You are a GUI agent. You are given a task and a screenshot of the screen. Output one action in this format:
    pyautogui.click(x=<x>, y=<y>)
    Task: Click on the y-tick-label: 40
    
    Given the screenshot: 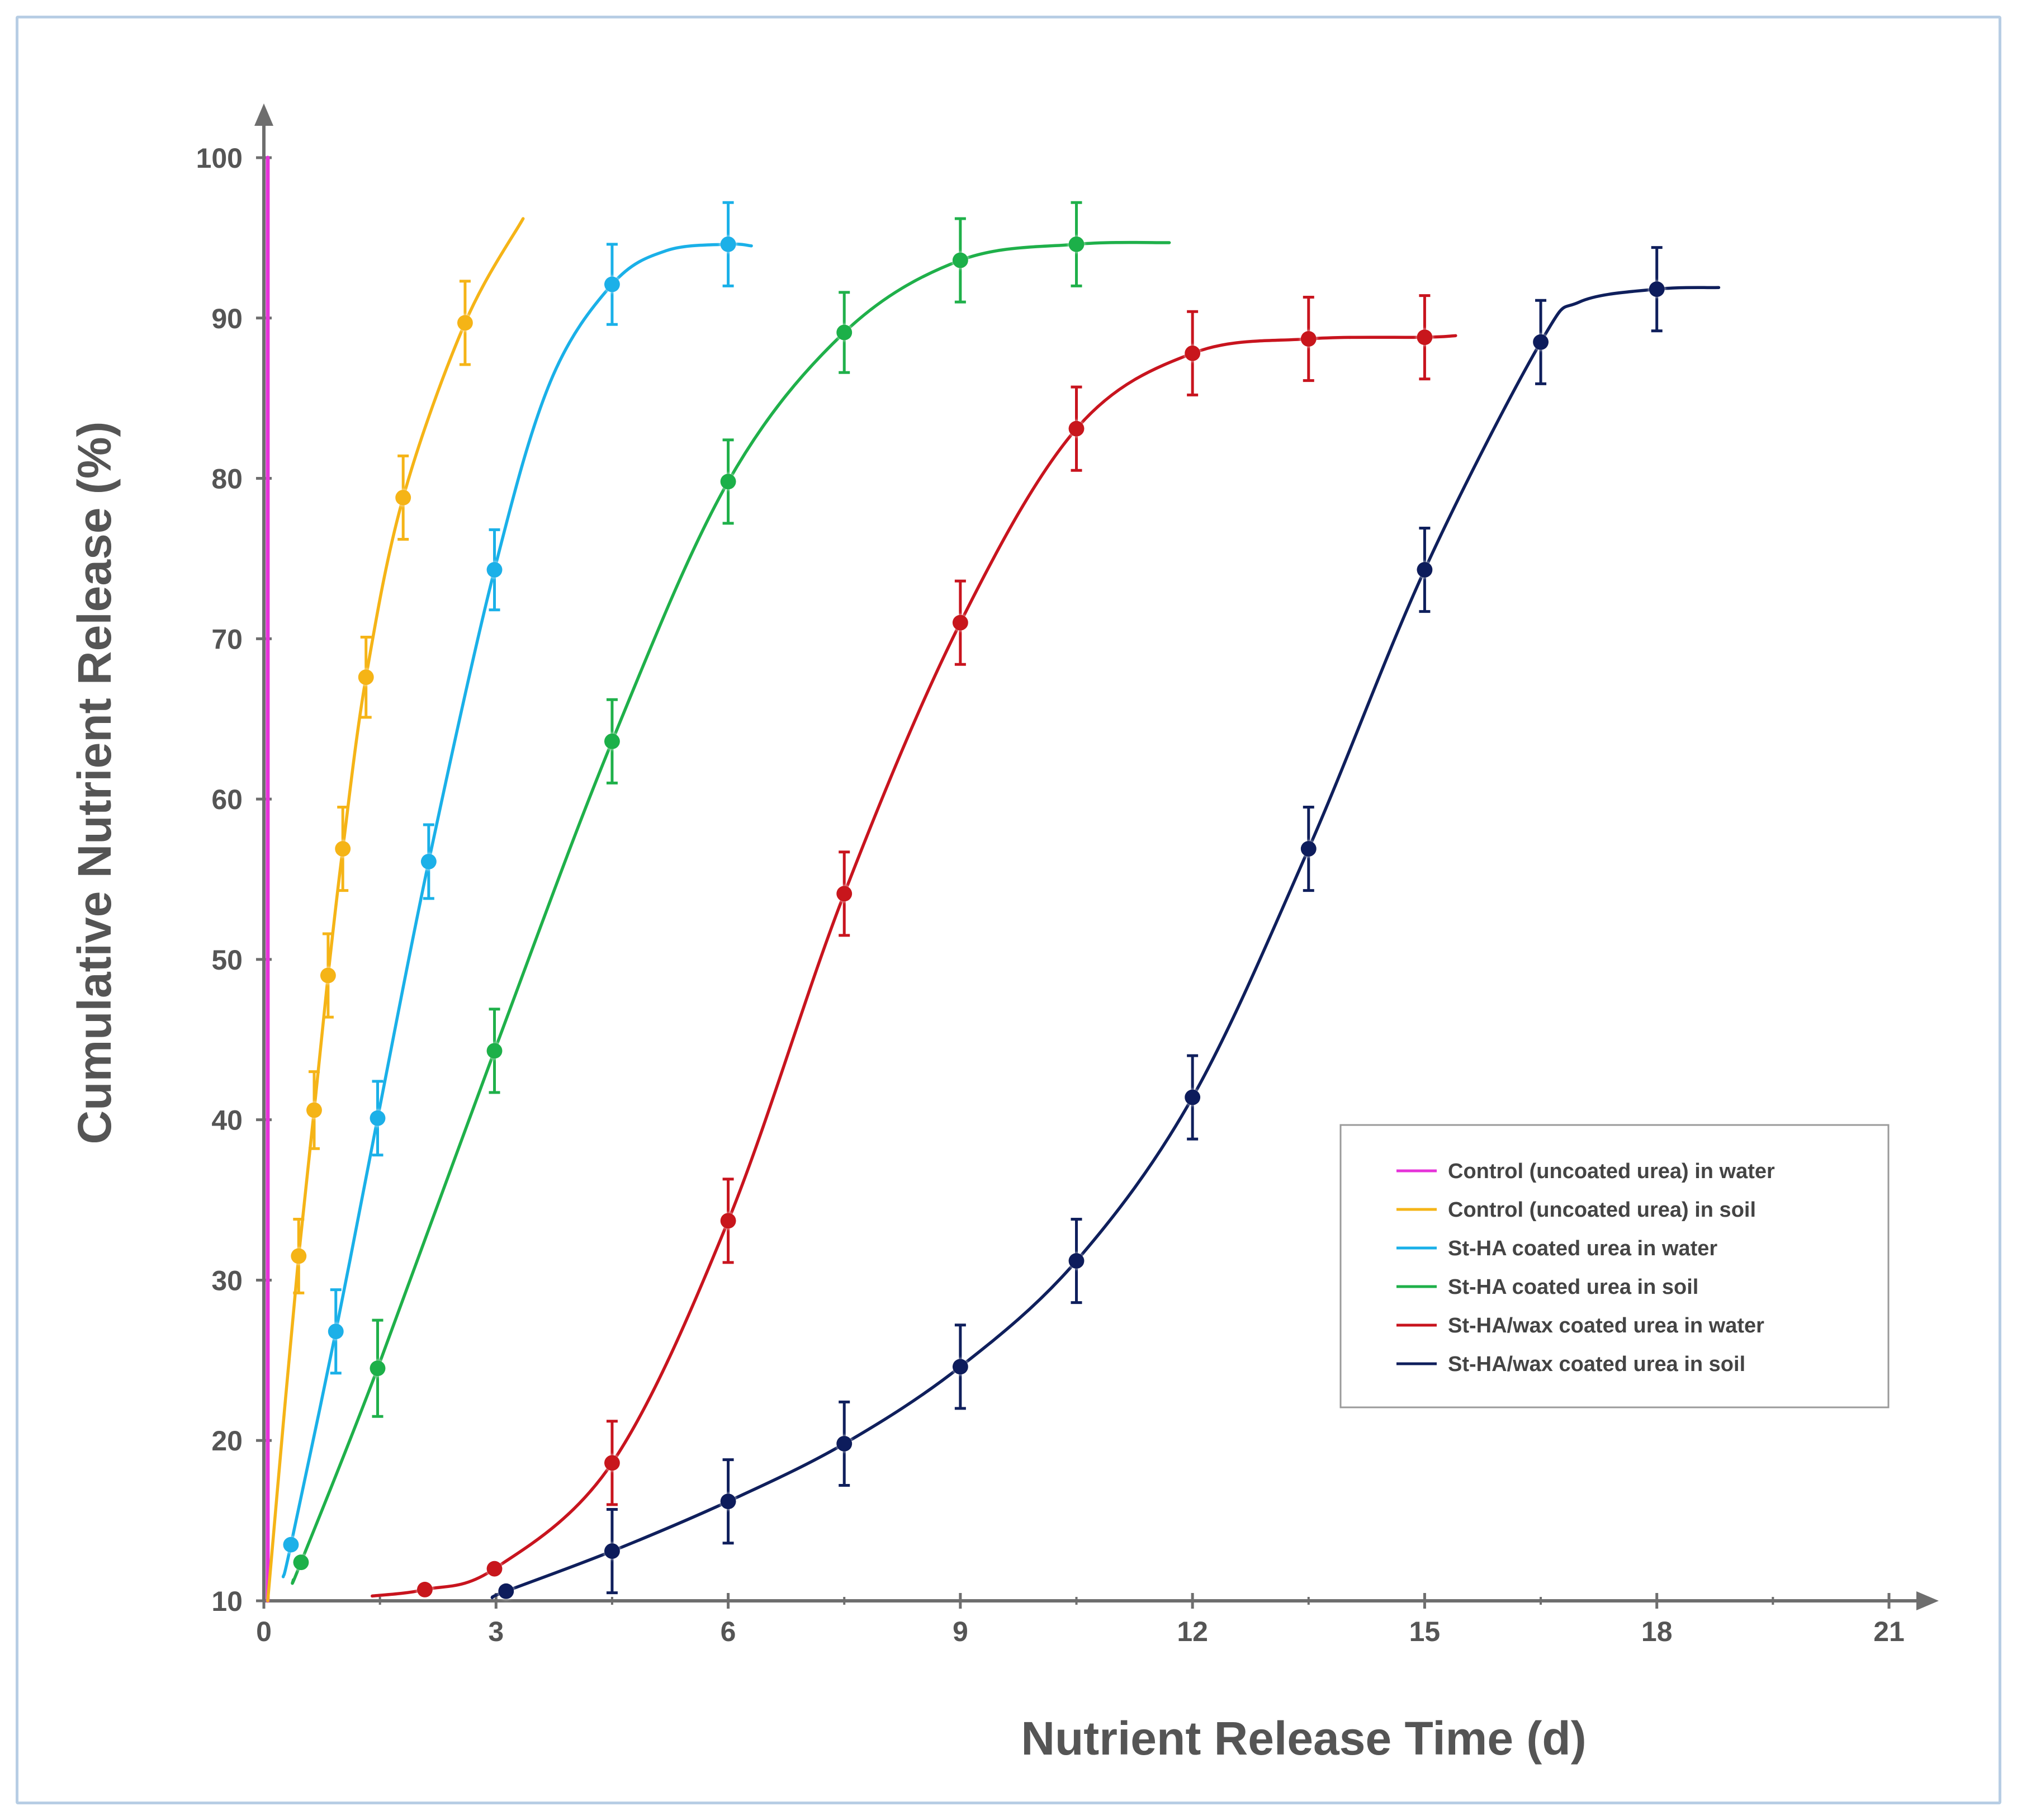 What is the action you would take?
    pyautogui.click(x=227, y=1120)
    